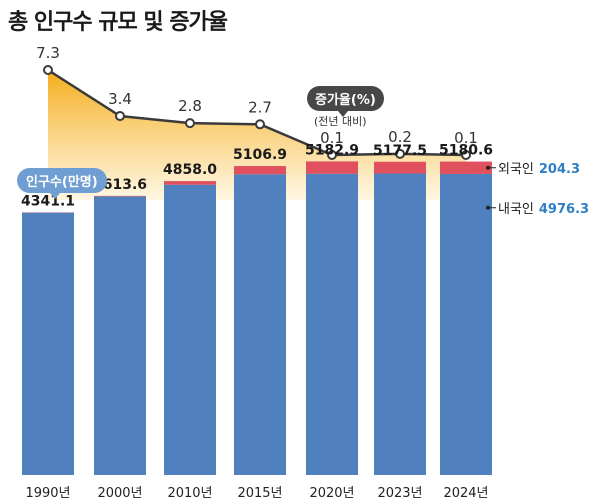  Describe the element at coordinates (465, 493) in the screenshot. I see `x-tick-label: 2024년` at that location.